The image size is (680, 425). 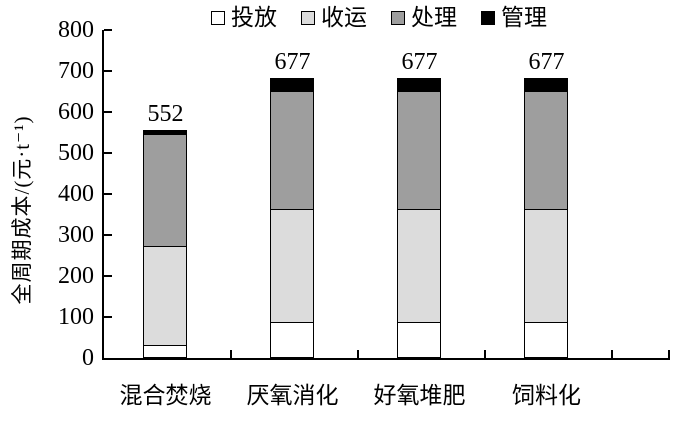 I want to click on legend-label: 投放, so click(x=254, y=17).